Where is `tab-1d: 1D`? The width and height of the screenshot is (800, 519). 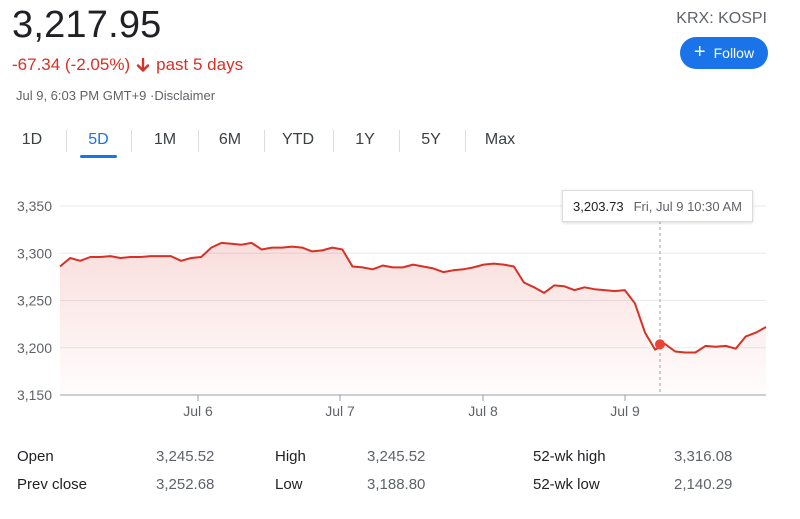
tab-1d: 1D is located at coordinates (32, 139).